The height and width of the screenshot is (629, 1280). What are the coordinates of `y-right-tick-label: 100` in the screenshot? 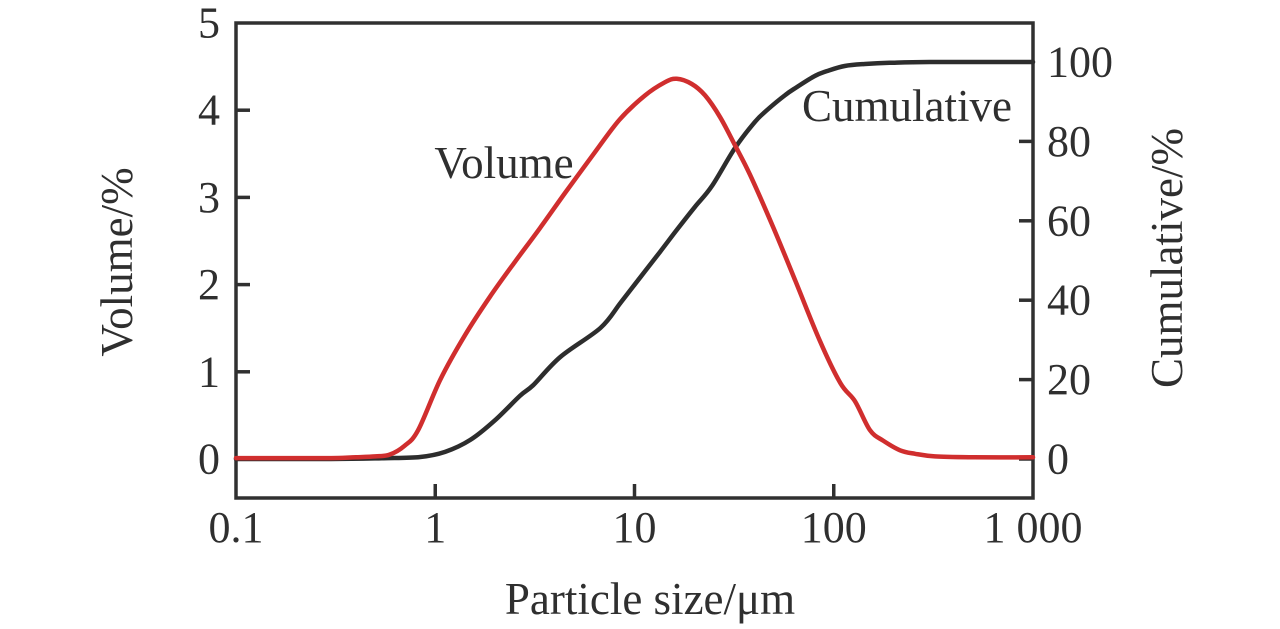 It's located at (1080, 62).